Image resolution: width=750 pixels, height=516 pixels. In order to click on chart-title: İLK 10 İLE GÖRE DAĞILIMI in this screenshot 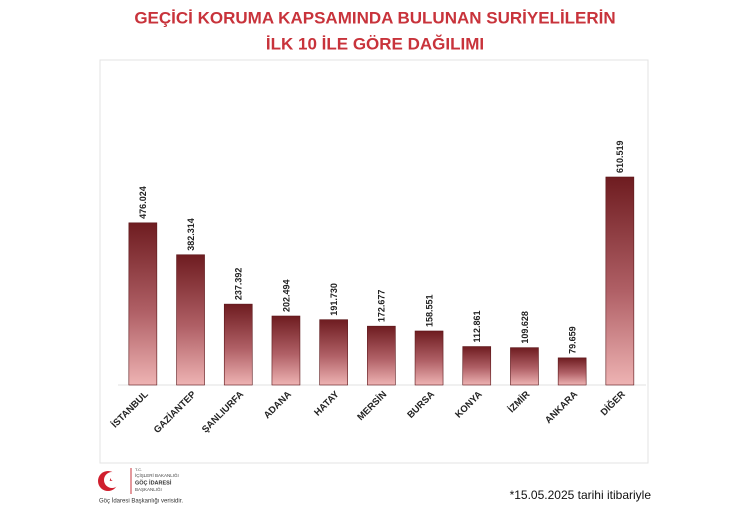, I will do `click(375, 43)`.